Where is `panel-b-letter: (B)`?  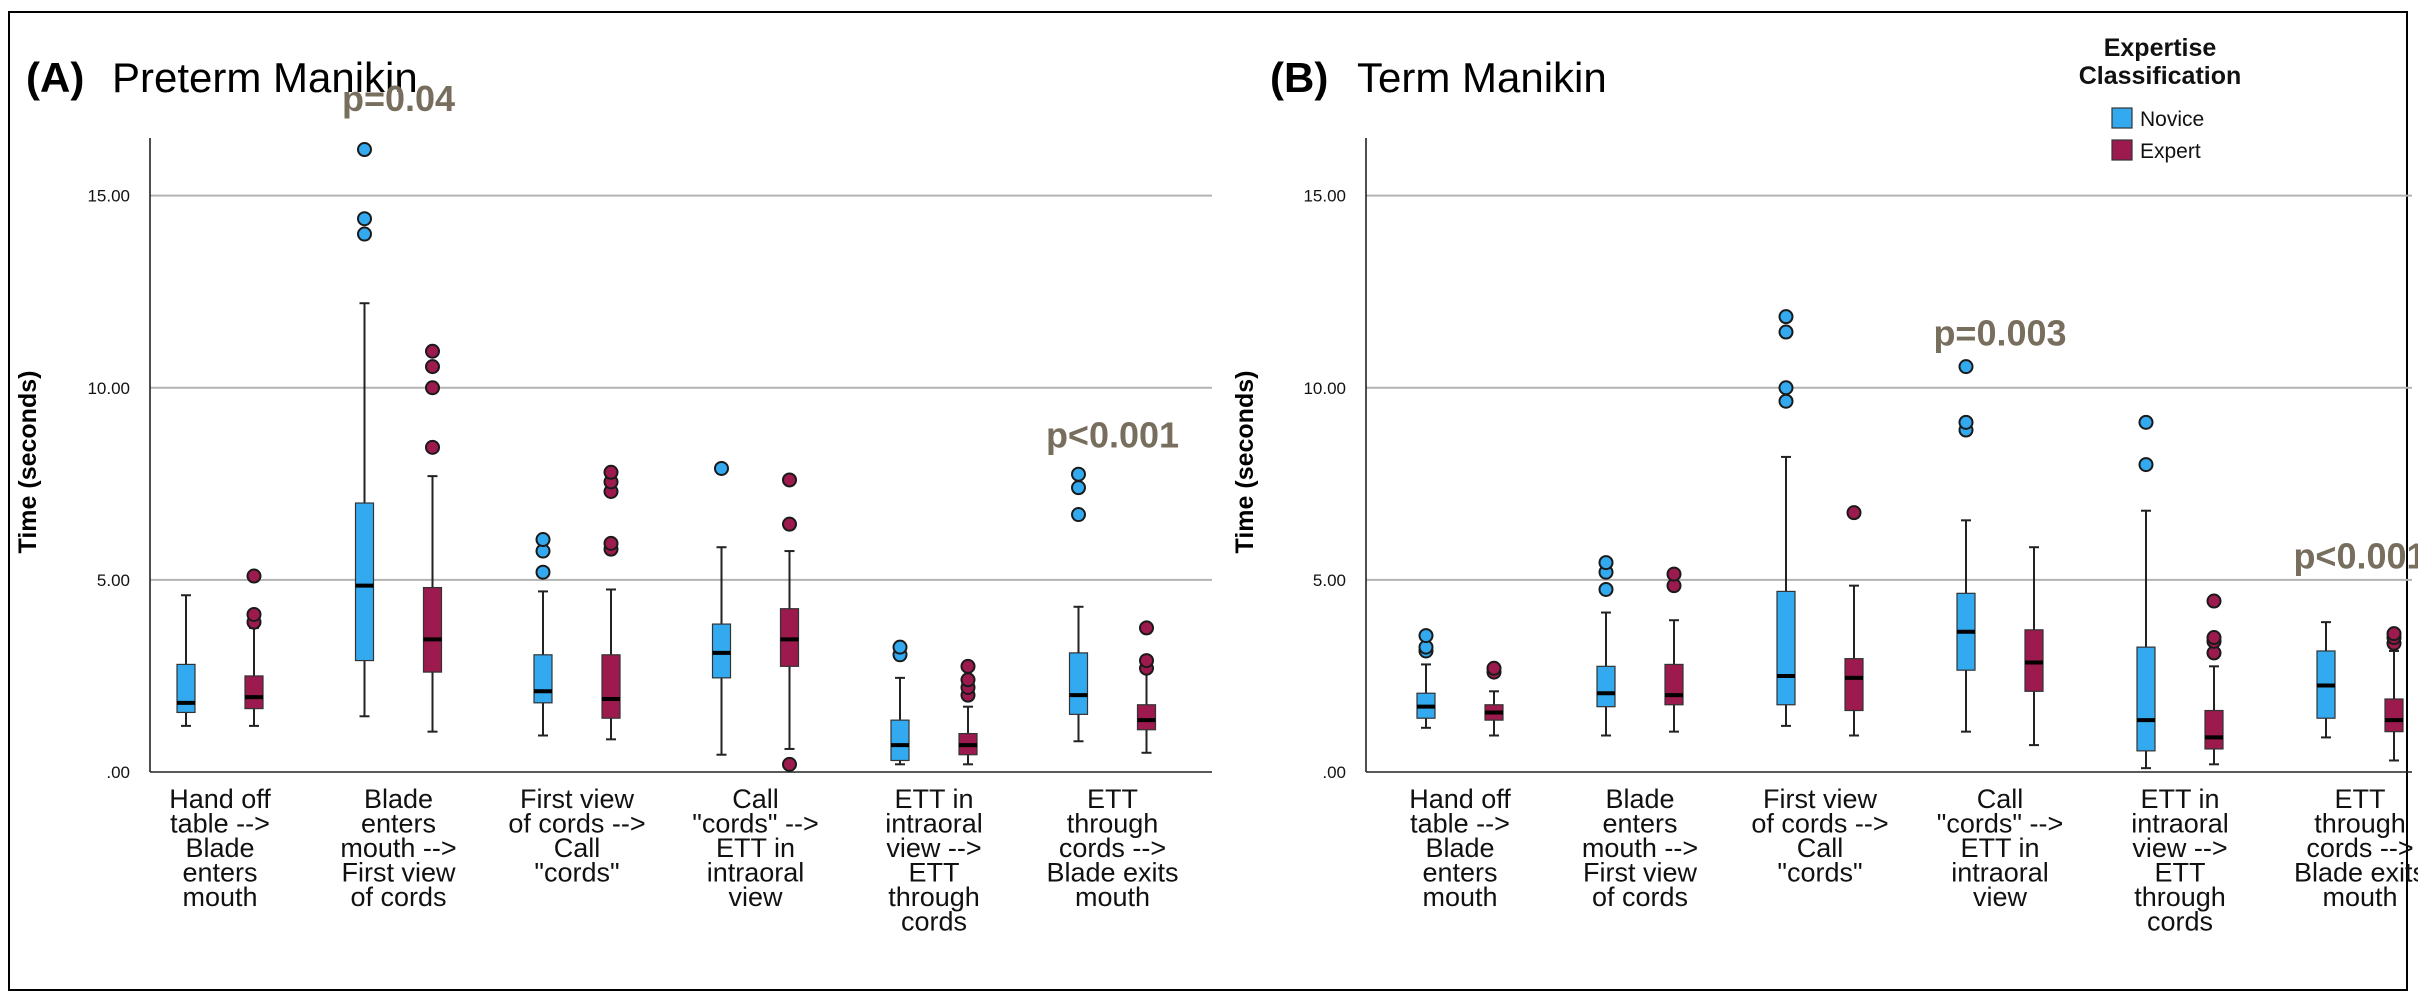 panel-b-letter: (B) is located at coordinates (1299, 77).